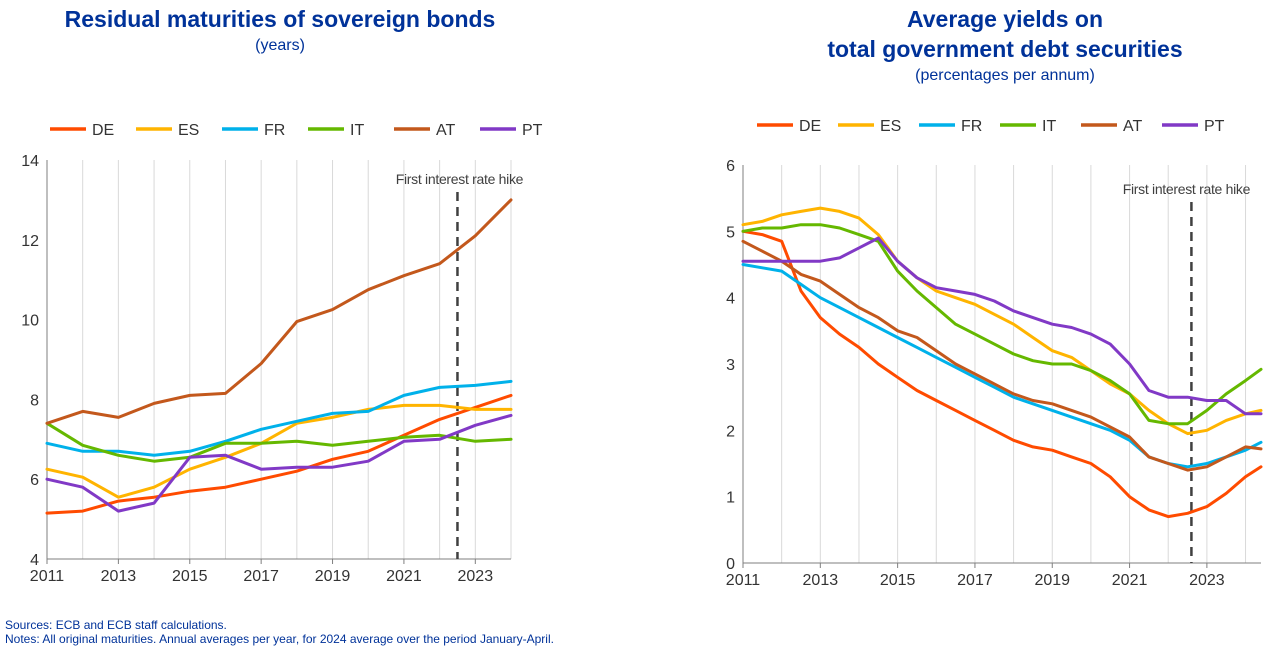 This screenshot has height=652, width=1285. What do you see at coordinates (730, 232) in the screenshot?
I see `y-tick-label: 5` at bounding box center [730, 232].